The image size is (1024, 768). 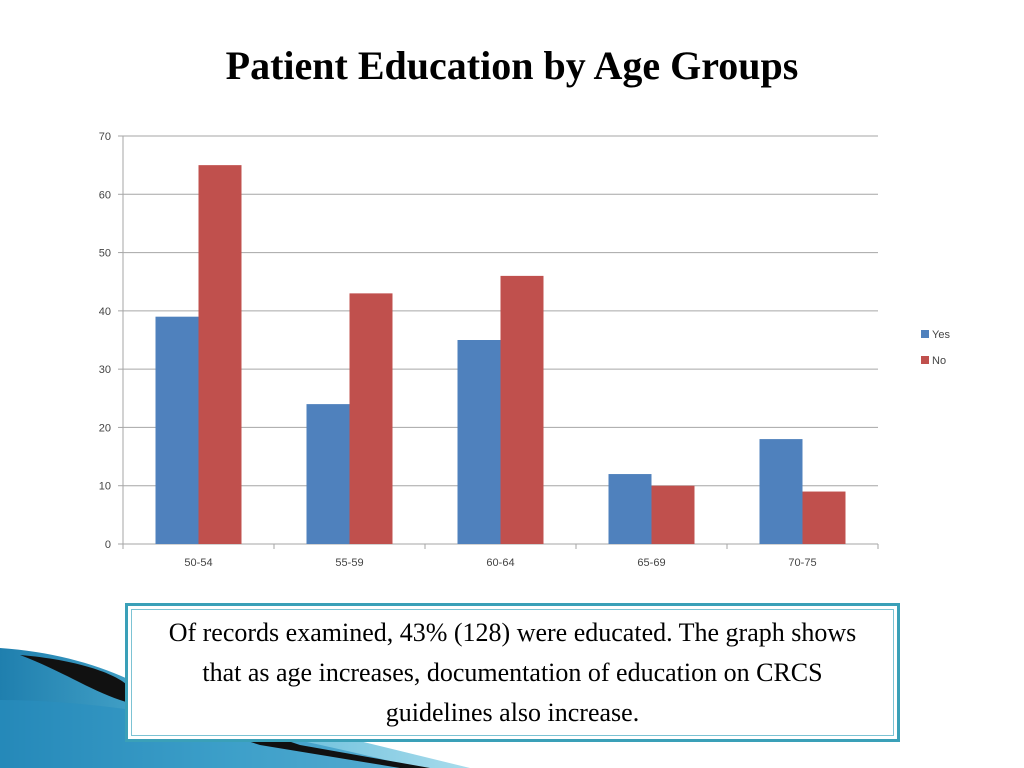 What do you see at coordinates (500, 563) in the screenshot?
I see `x-tick-label: 60-64` at bounding box center [500, 563].